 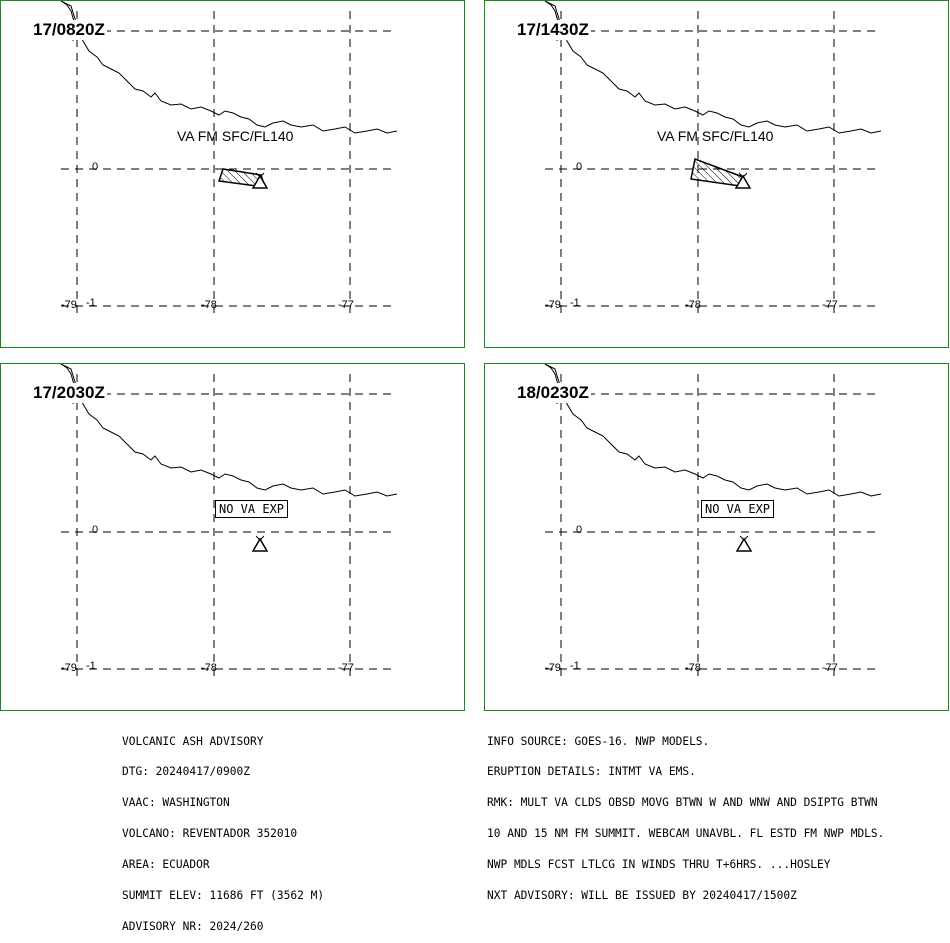 I want to click on advisory-line: INFO SOURCE: GOES-16. NWP MODELS., so click(x=598, y=741).